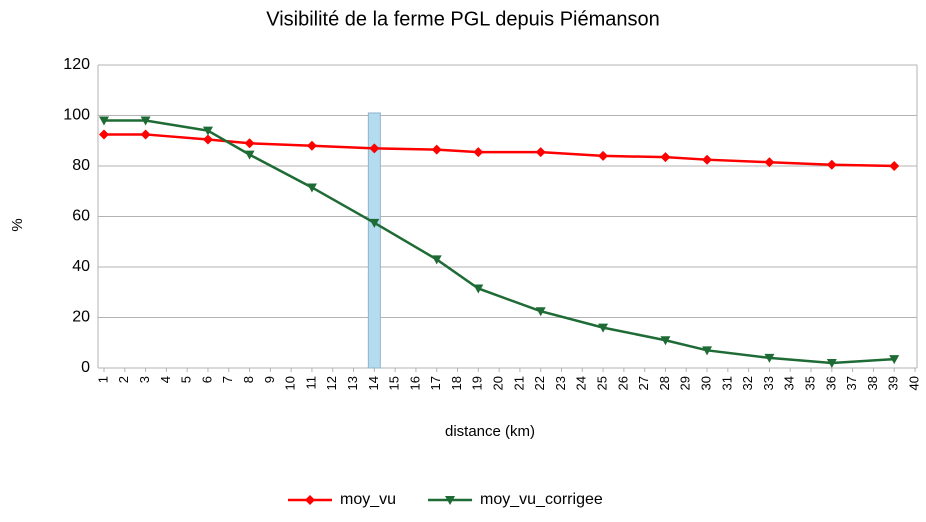 The width and height of the screenshot is (926, 522). What do you see at coordinates (518, 383) in the screenshot?
I see `x-tick-label: 21` at bounding box center [518, 383].